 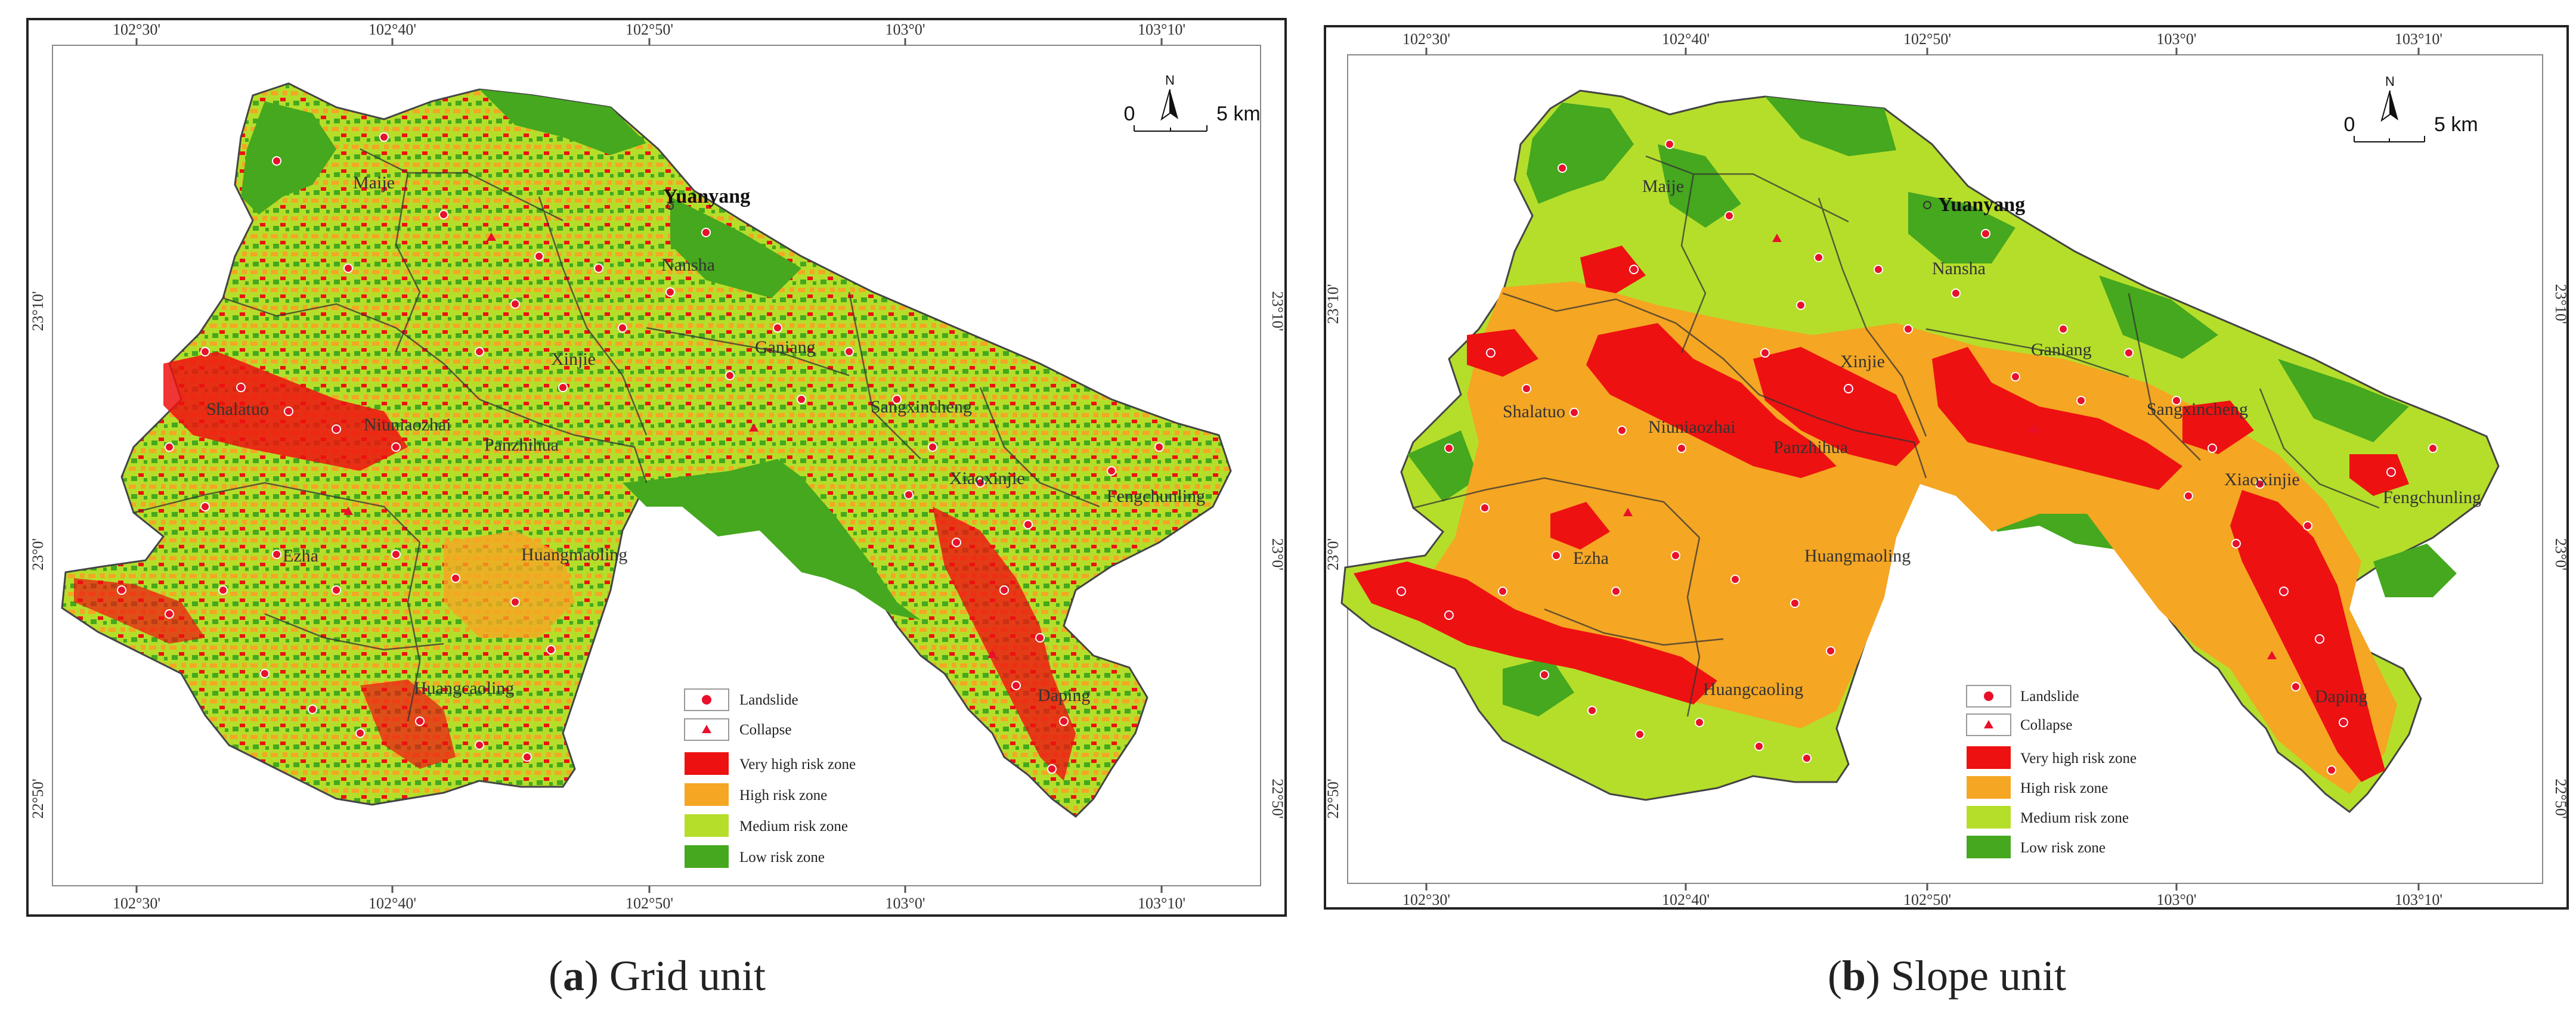 I want to click on caption-a: (a) Grid unit, so click(x=658, y=976).